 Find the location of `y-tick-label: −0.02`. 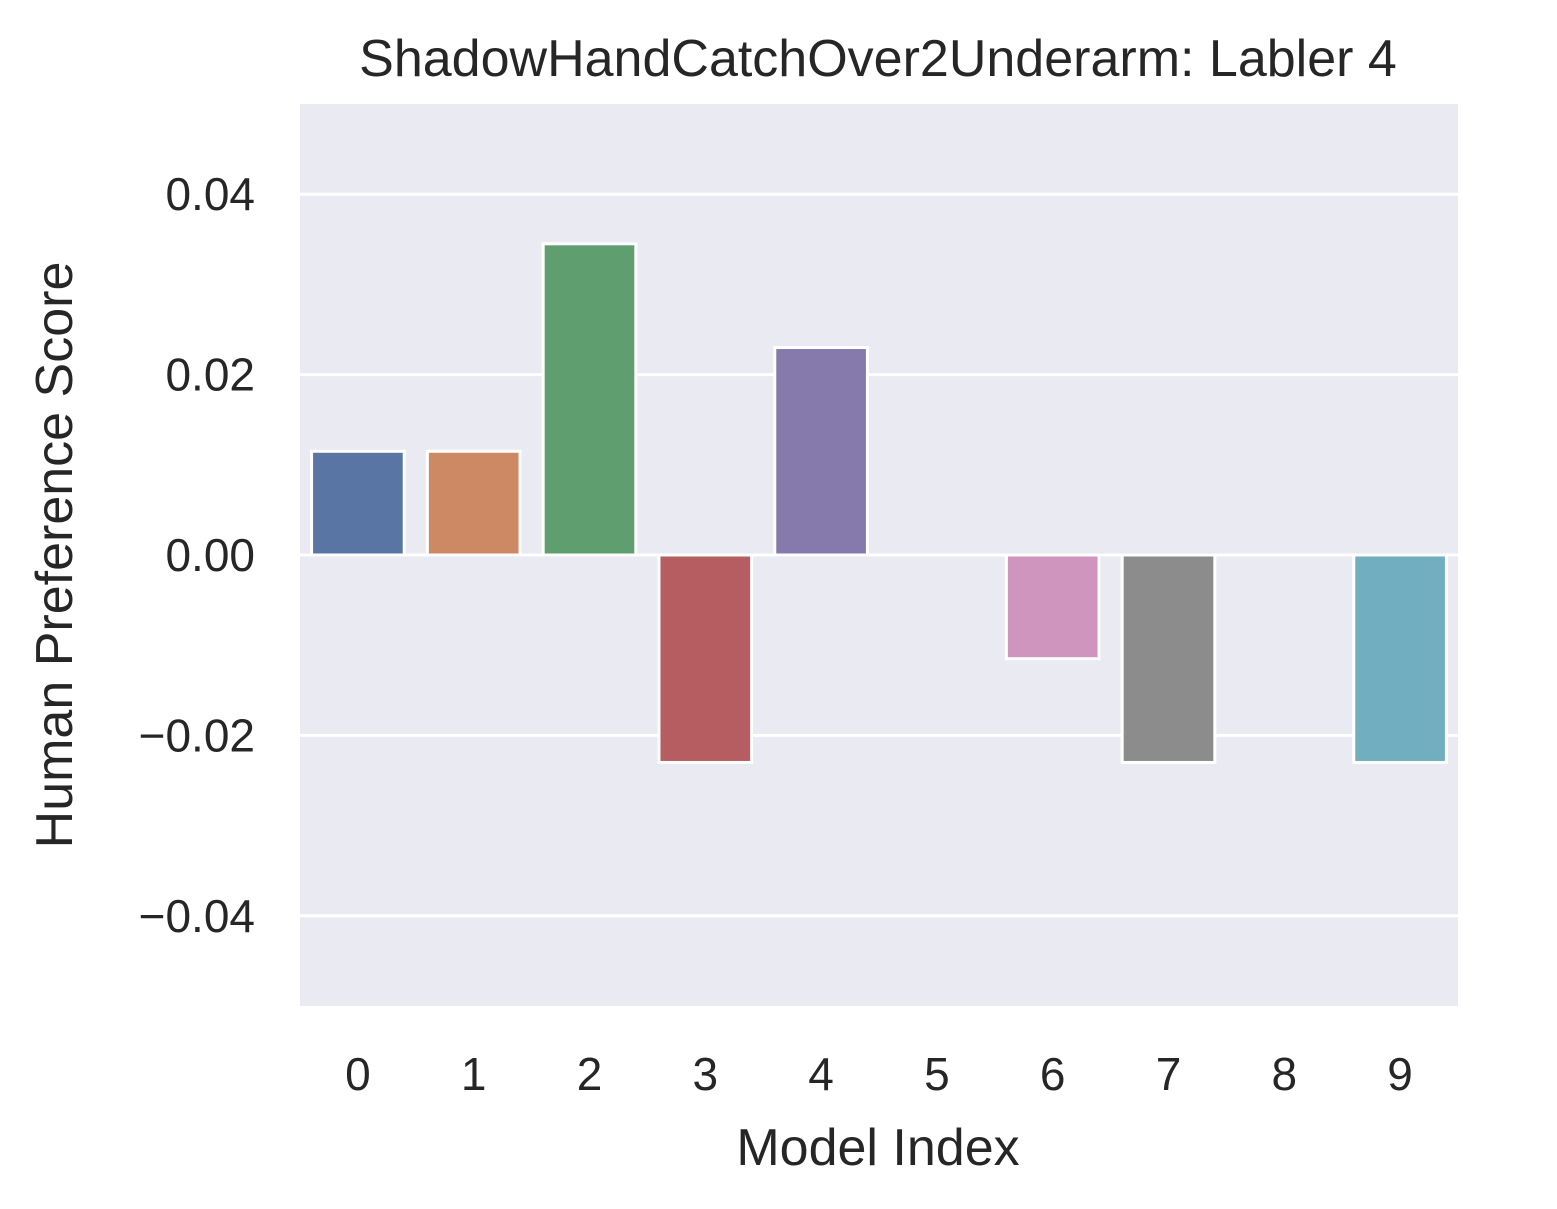

y-tick-label: −0.02 is located at coordinates (197, 735).